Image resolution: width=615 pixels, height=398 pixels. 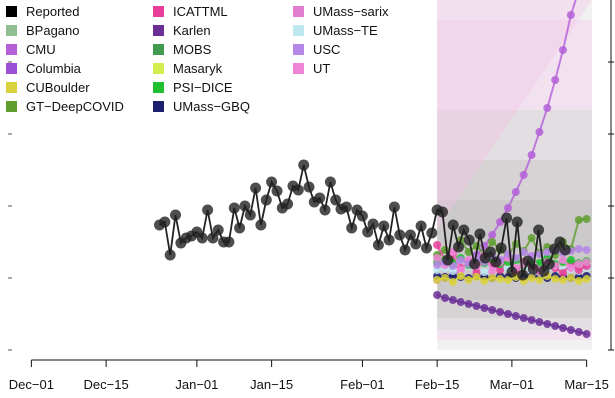 I want to click on legend-label: ICATTML, so click(x=200, y=11).